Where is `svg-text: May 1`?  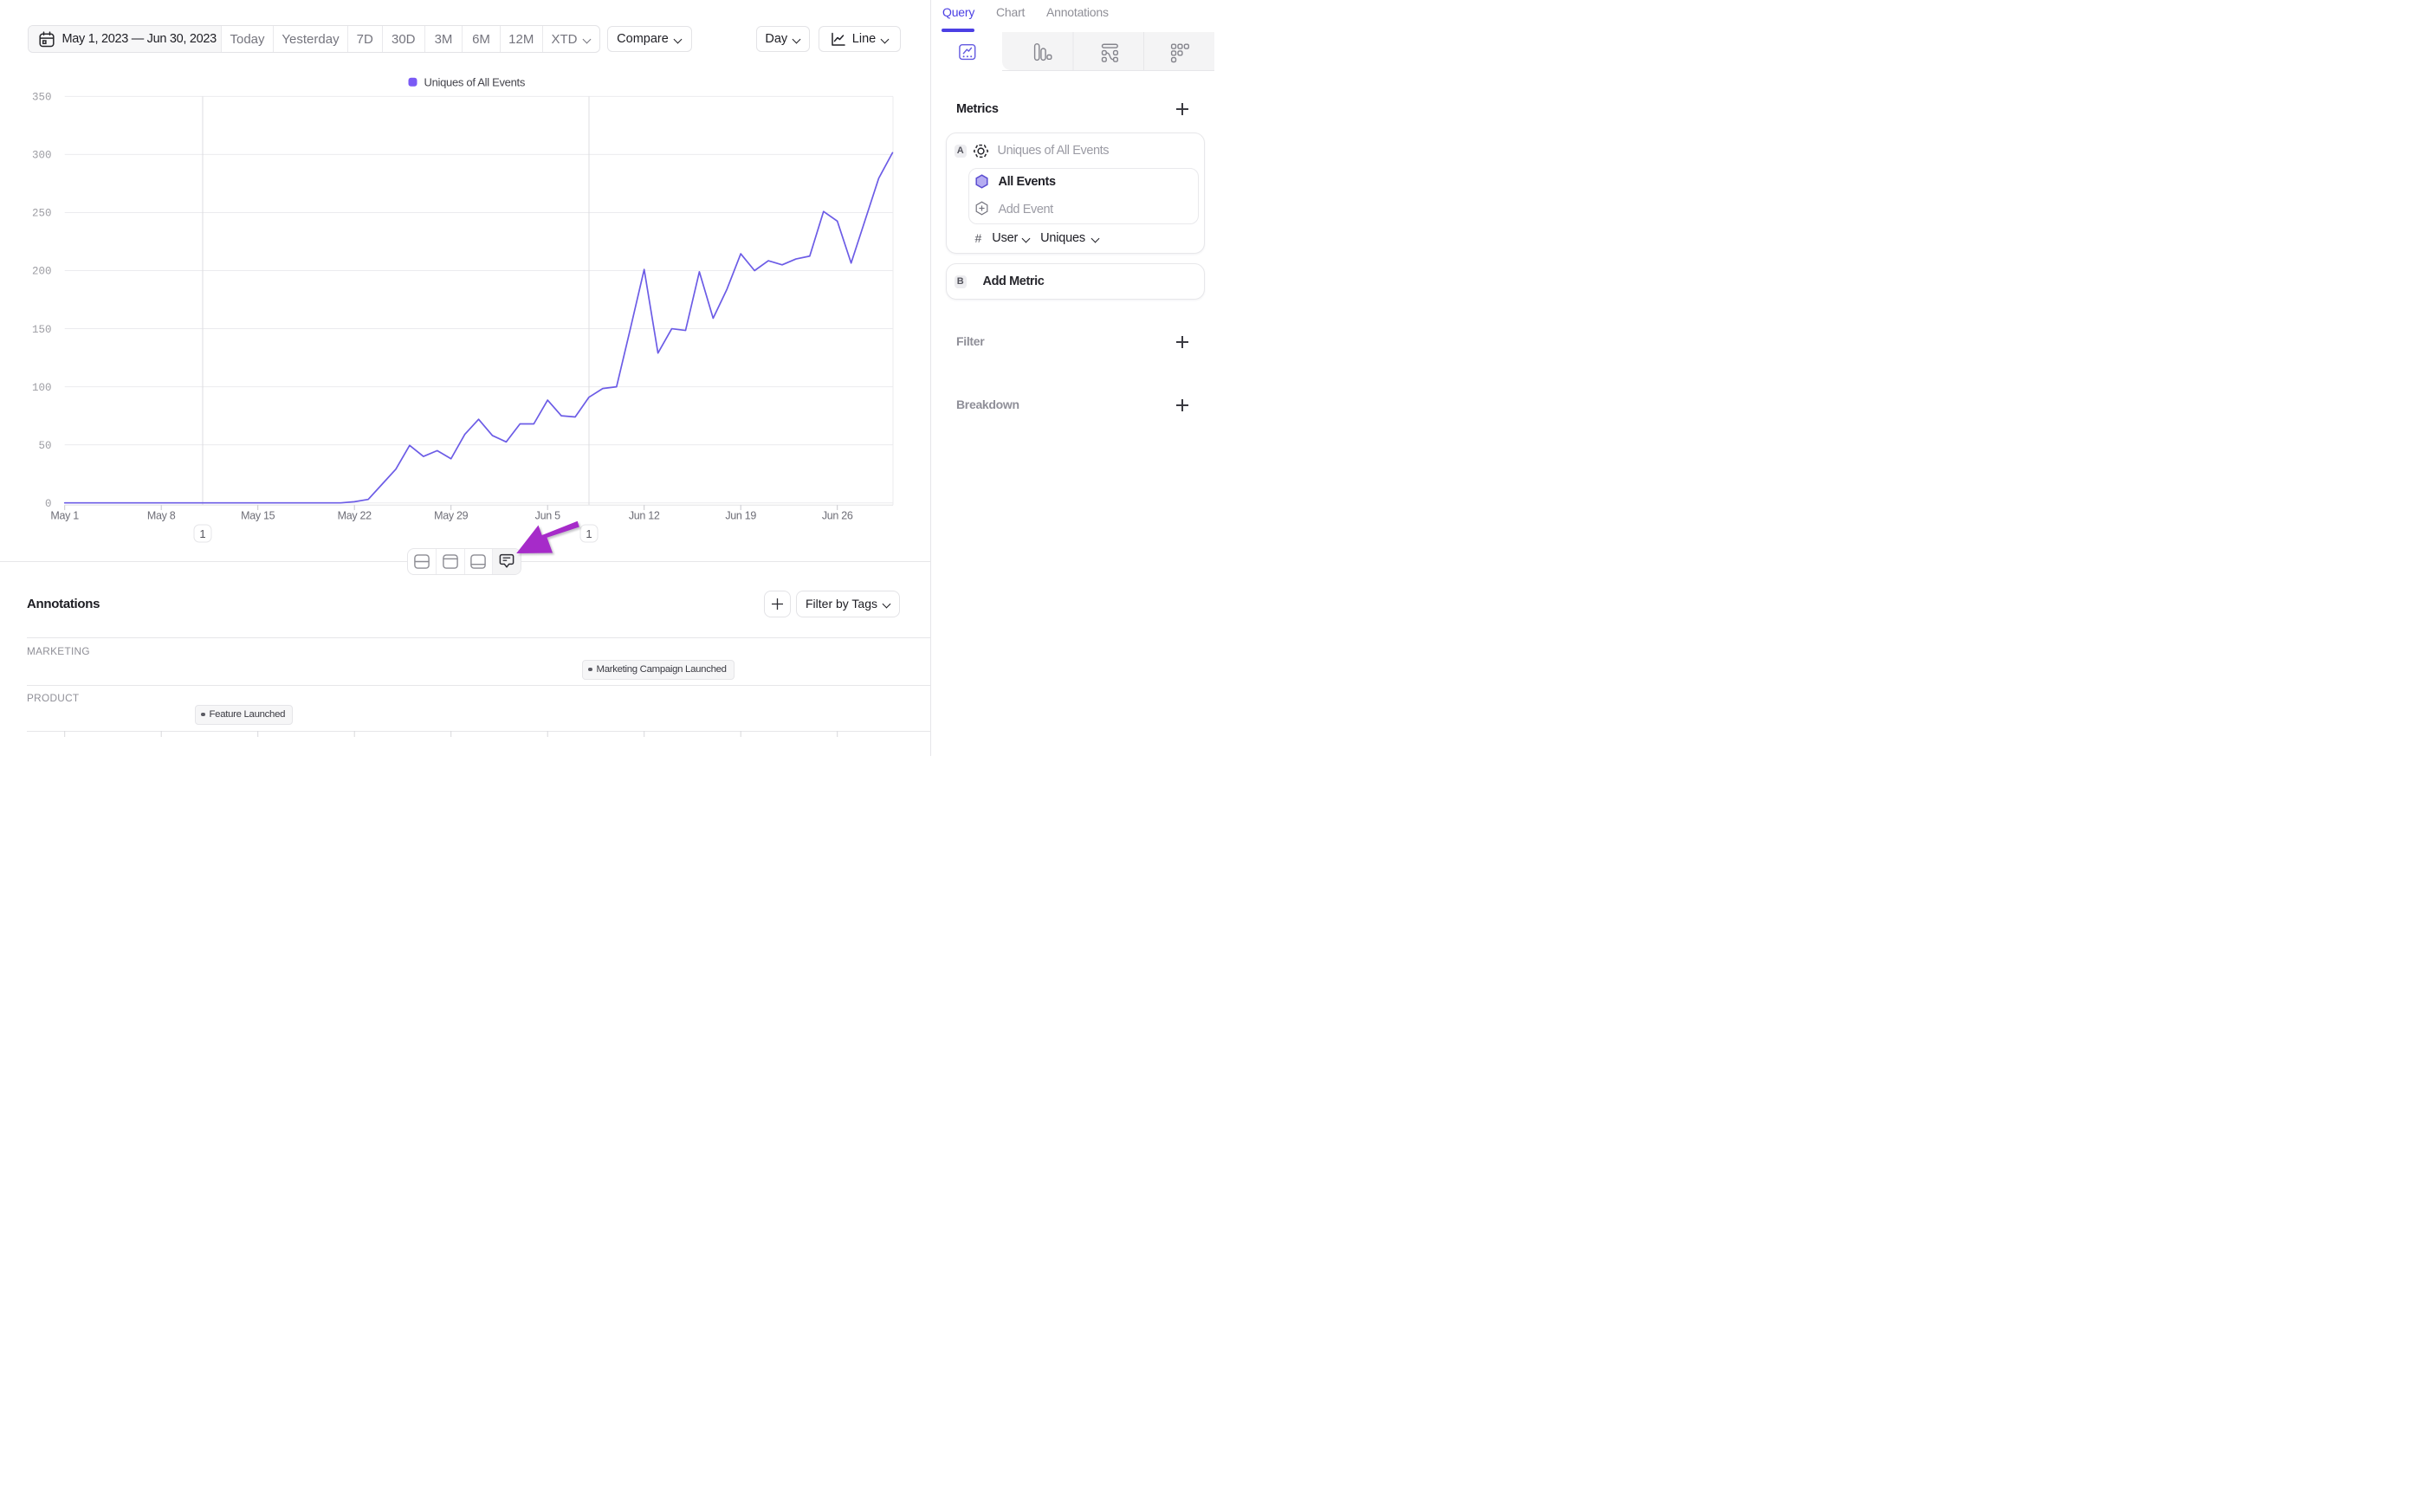 svg-text: May 1 is located at coordinates (64, 516).